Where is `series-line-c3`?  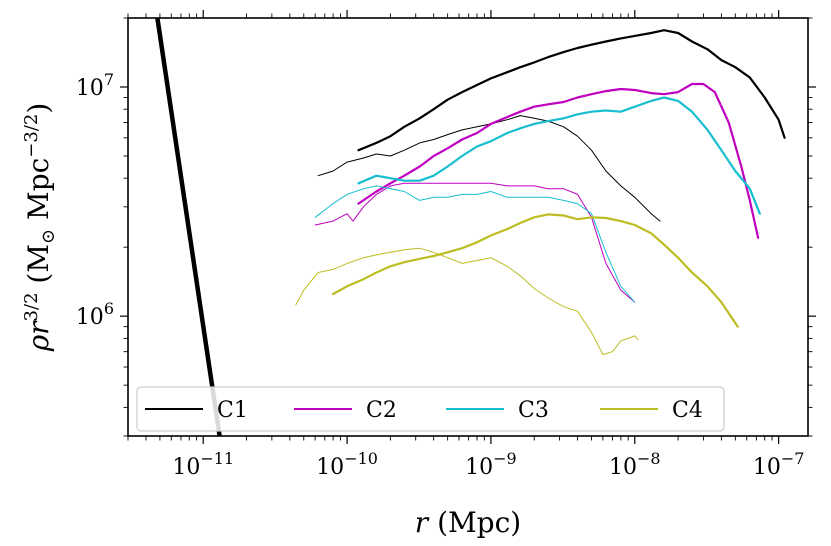
series-line-c3 is located at coordinates (559, 155).